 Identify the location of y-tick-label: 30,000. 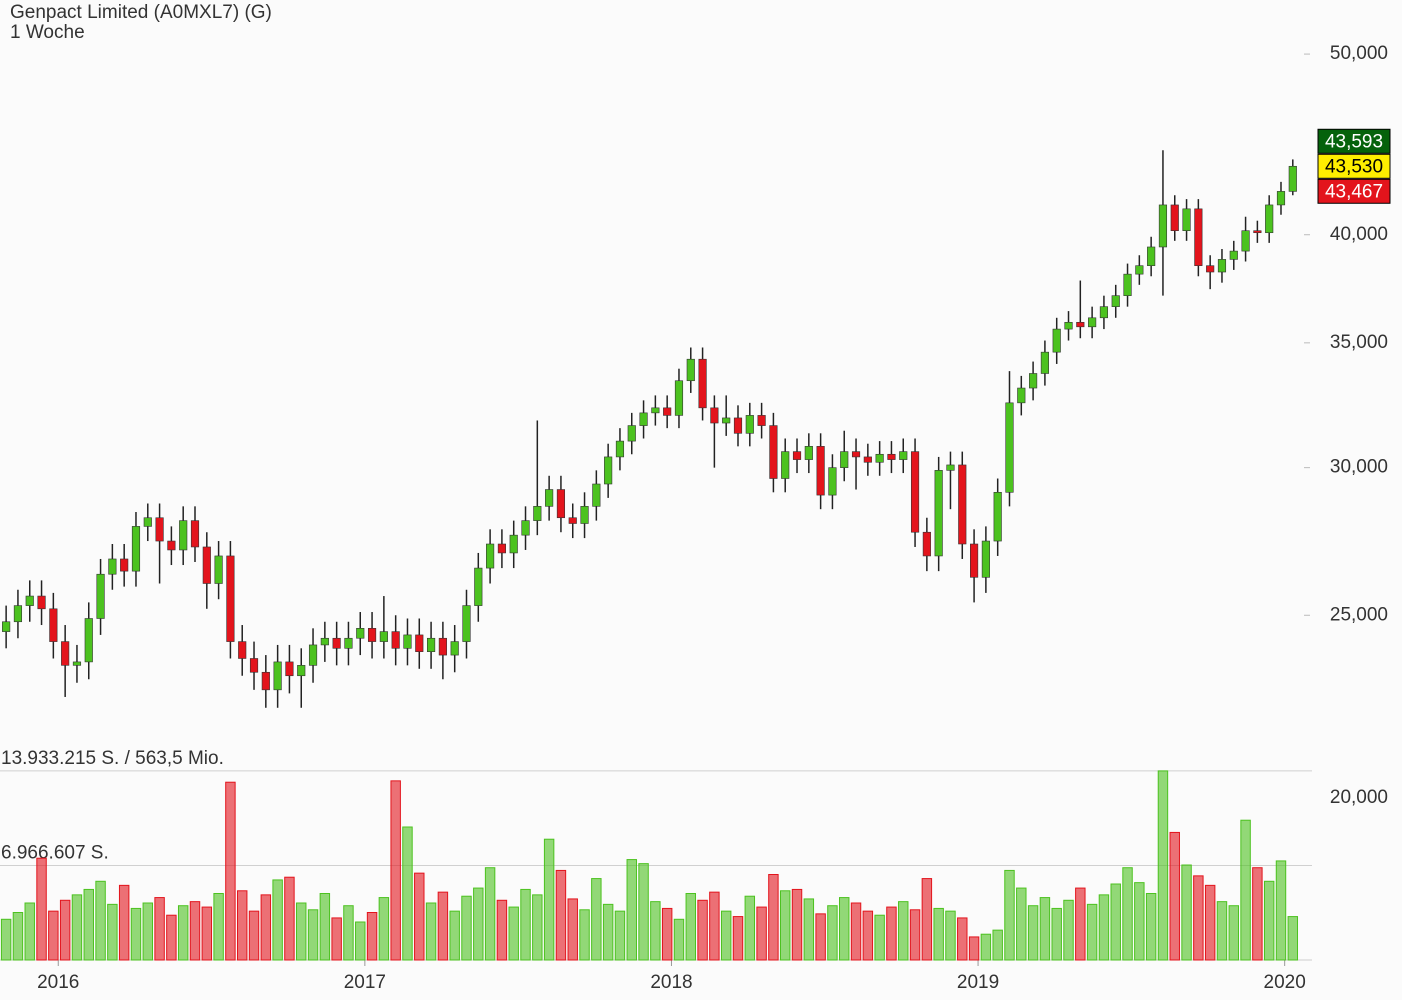
(1359, 467).